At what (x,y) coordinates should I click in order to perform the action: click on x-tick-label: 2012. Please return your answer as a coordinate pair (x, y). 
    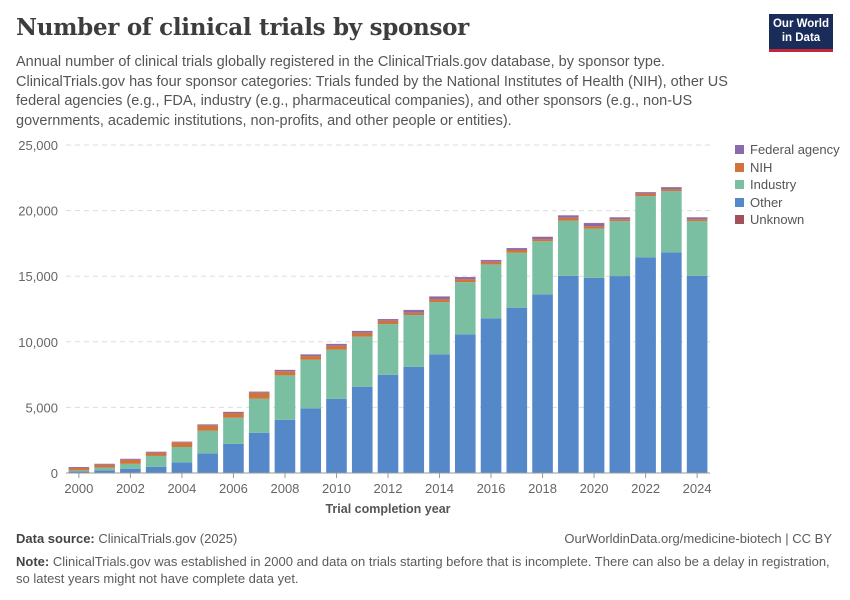
    Looking at the image, I should click on (388, 488).